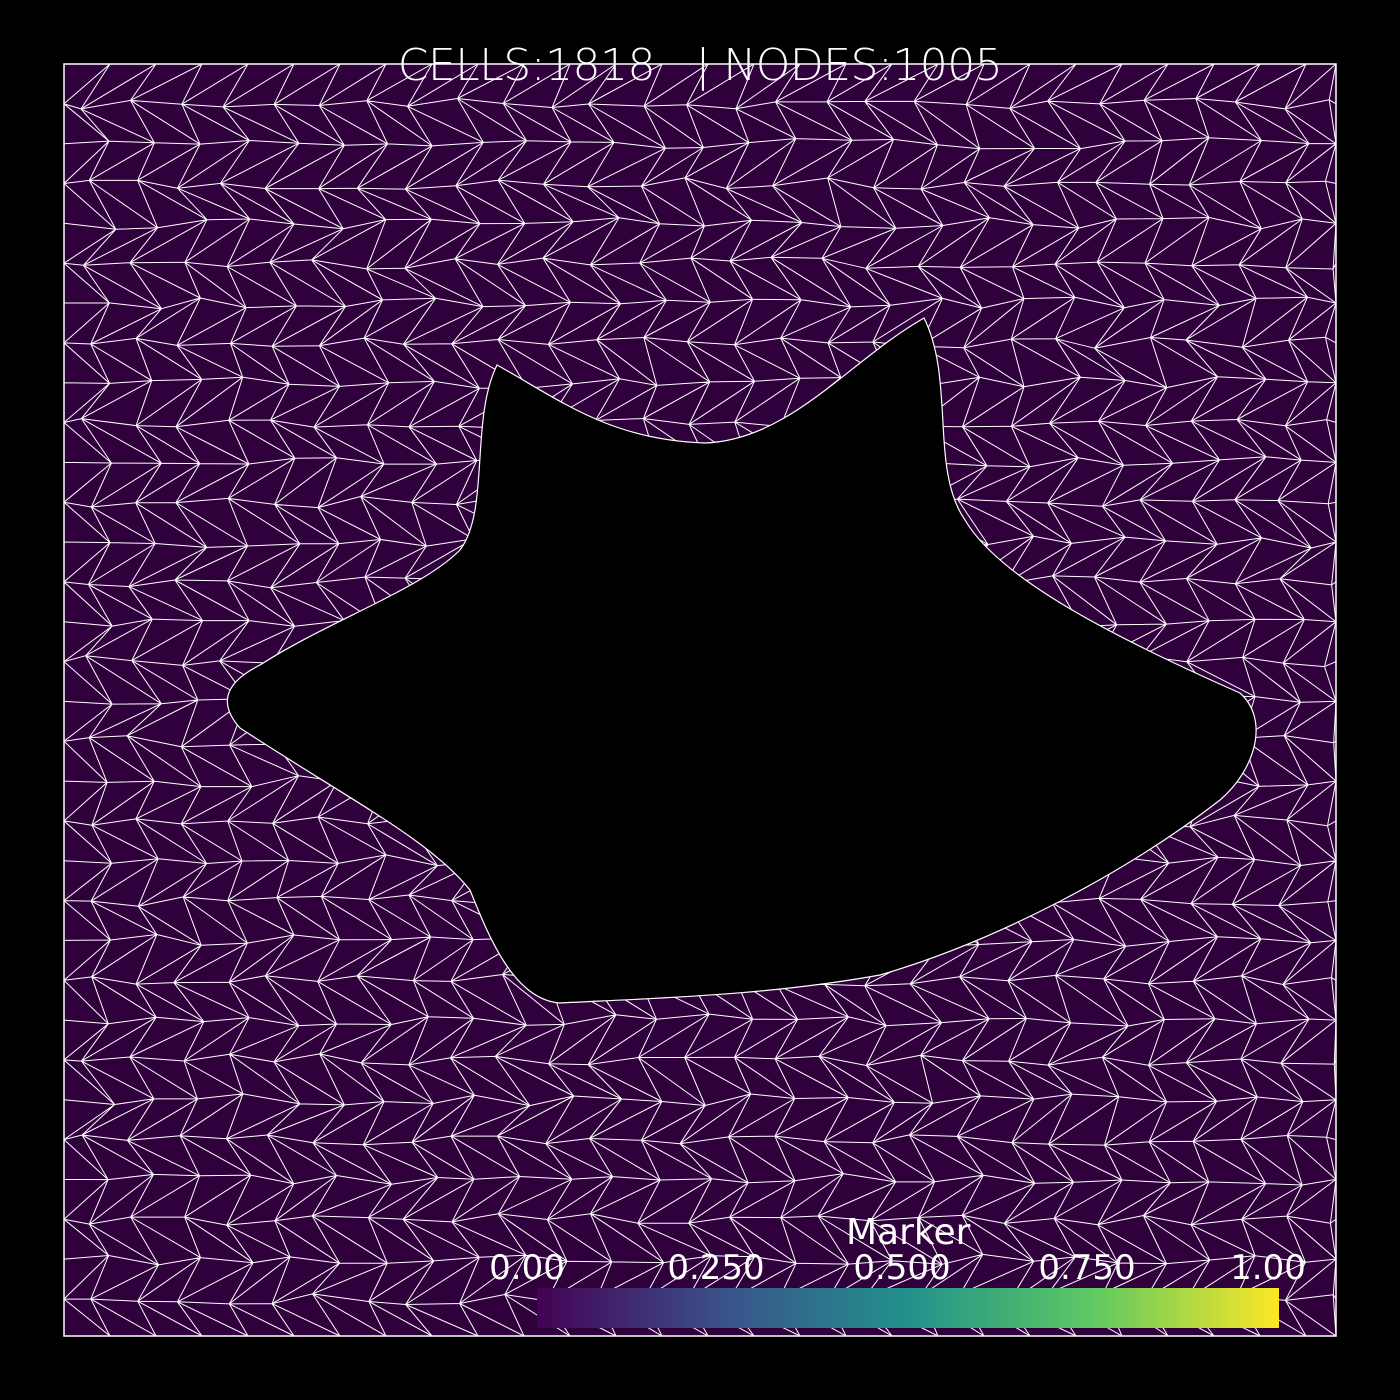  Describe the element at coordinates (527, 1268) in the screenshot. I see `colorbar-tick-0: 0.00` at that location.